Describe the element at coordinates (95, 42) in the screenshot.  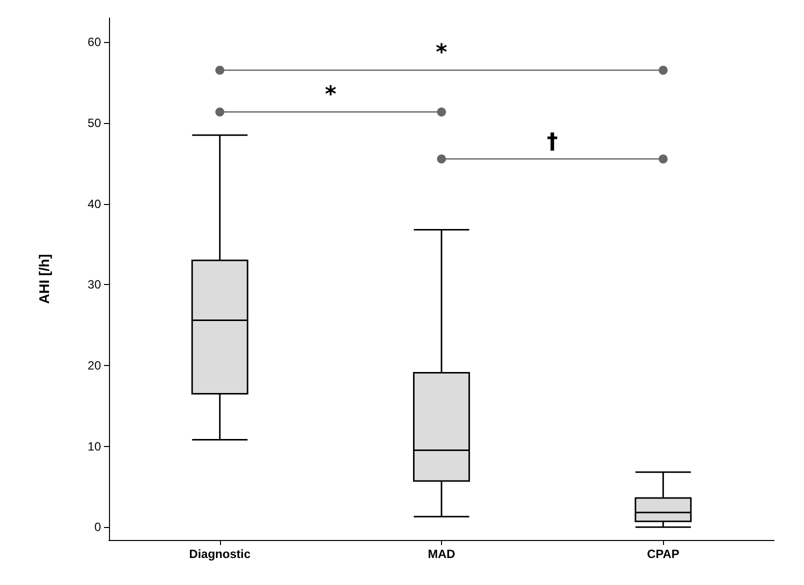
I see `y-tick-label: 60` at that location.